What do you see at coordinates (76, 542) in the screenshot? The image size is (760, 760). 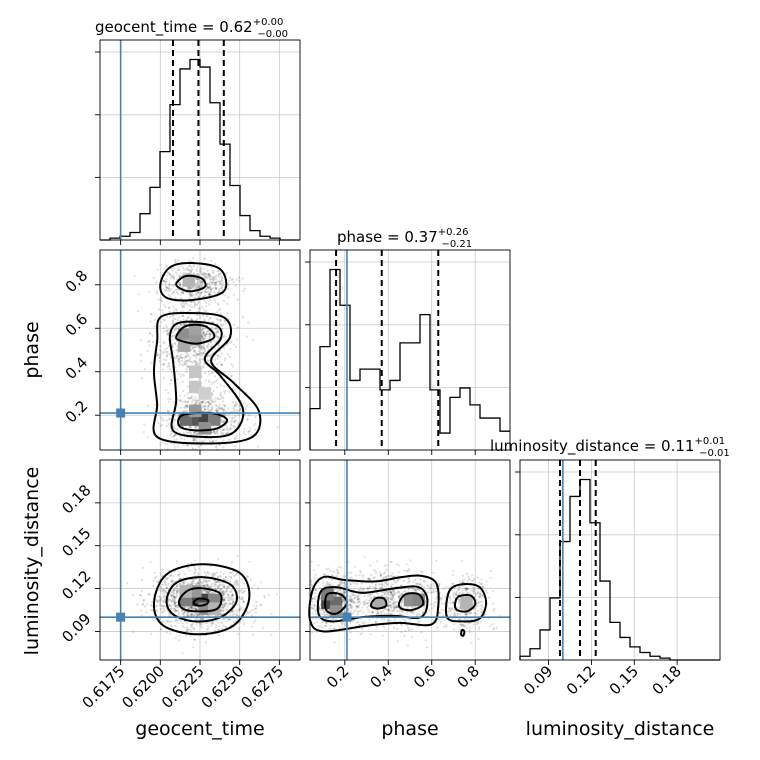 I see `y-tick-label: 0.15` at bounding box center [76, 542].